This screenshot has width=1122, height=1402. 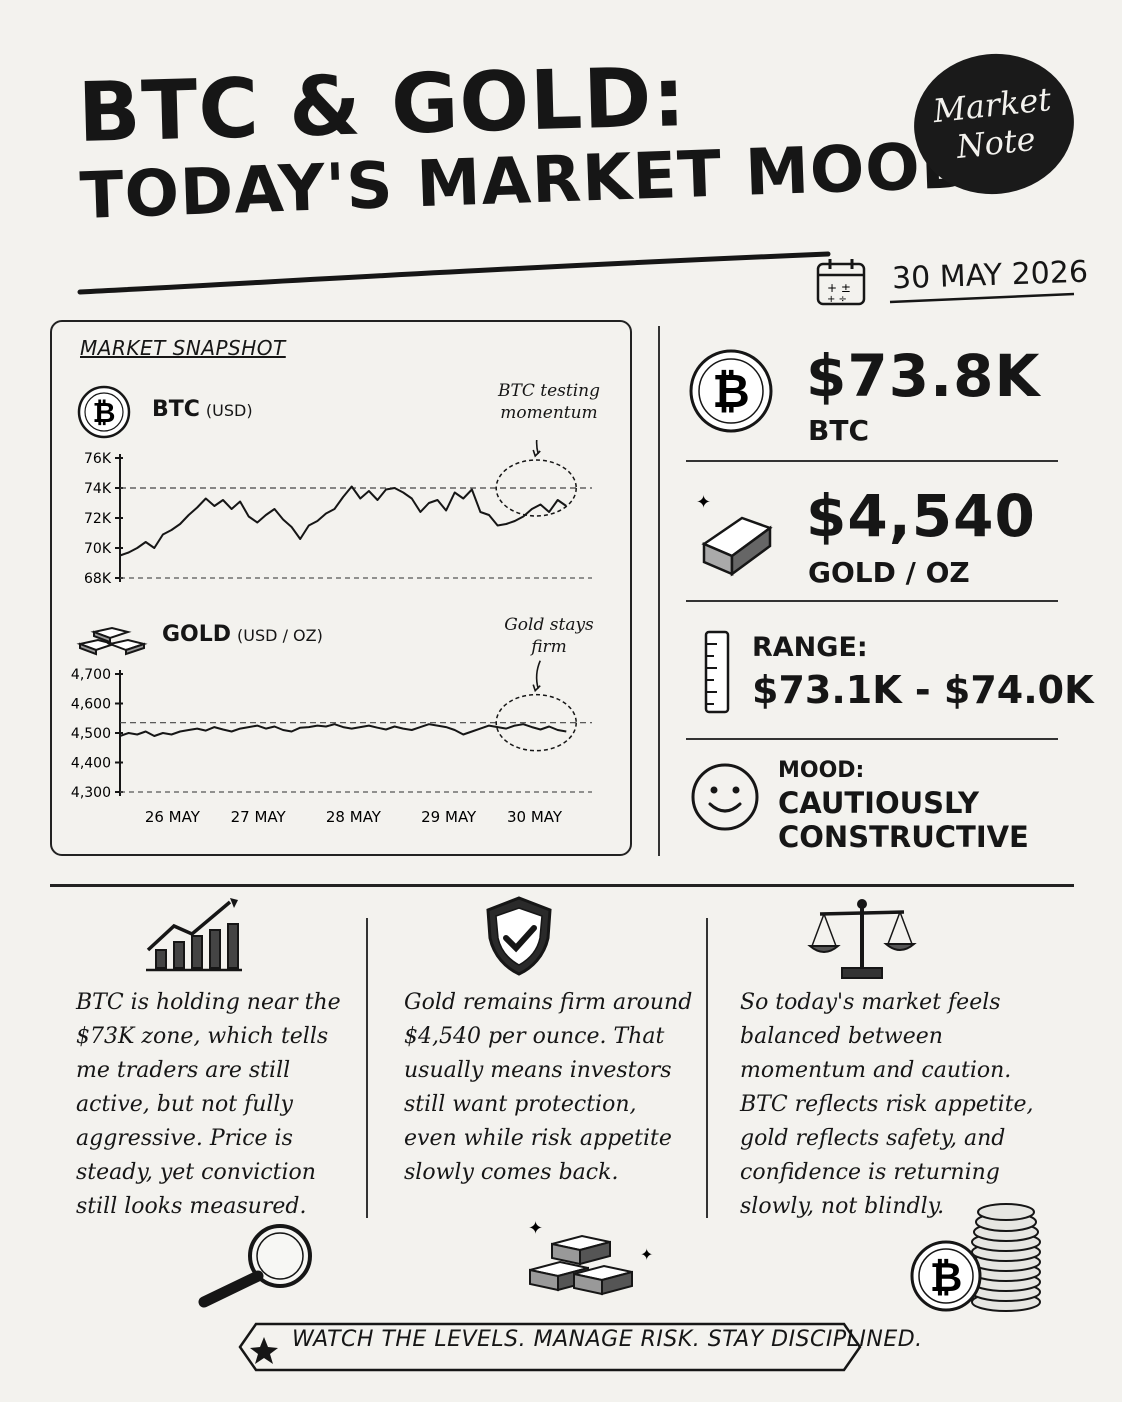 What do you see at coordinates (229, 410) in the screenshot?
I see `btc-chart-unit: (USD)` at bounding box center [229, 410].